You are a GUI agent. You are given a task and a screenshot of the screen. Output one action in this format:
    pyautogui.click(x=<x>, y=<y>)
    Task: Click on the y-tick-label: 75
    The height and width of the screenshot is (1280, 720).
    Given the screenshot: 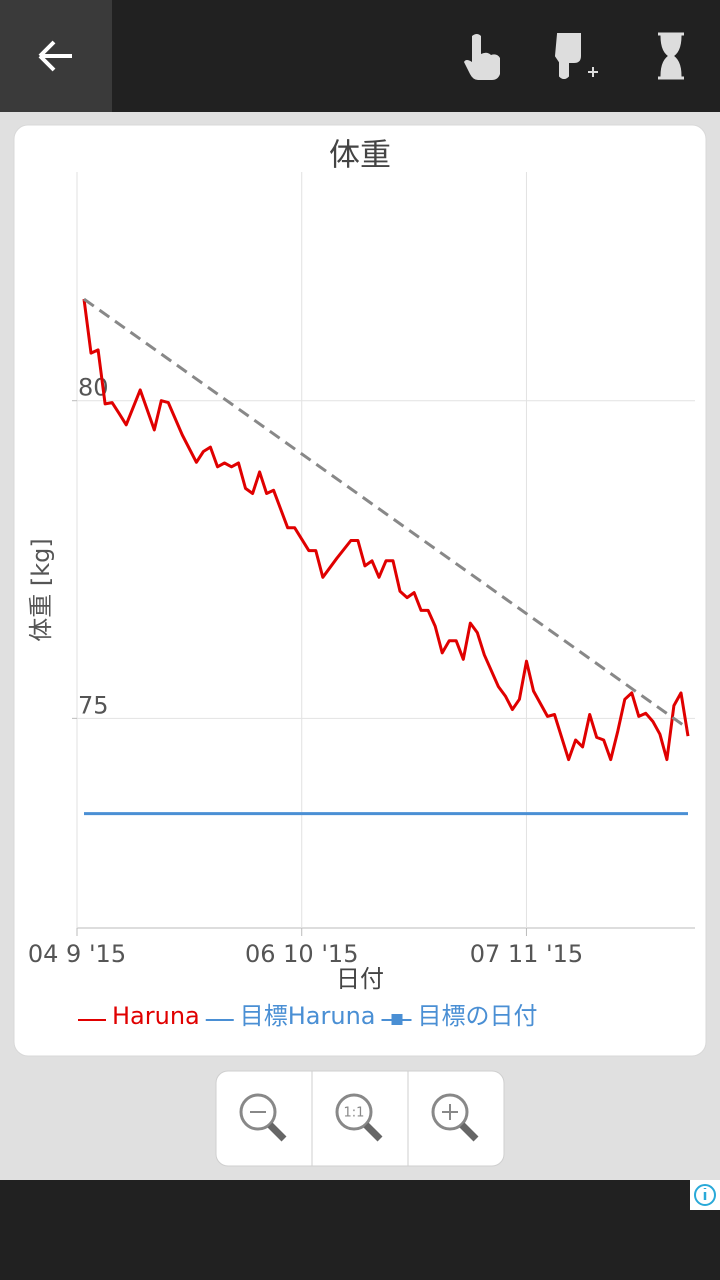 What is the action you would take?
    pyautogui.click(x=93, y=705)
    